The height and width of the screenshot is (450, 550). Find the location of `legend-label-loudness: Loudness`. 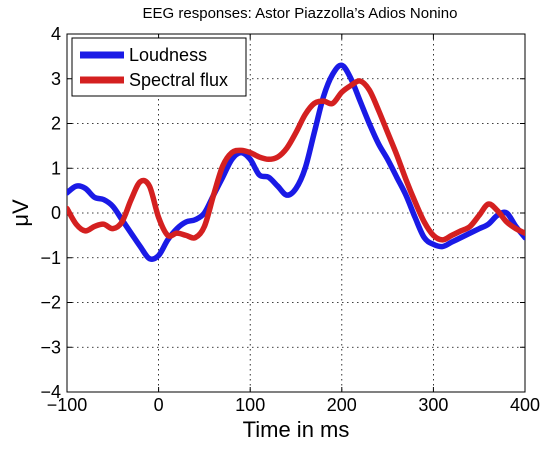

legend-label-loudness: Loudness is located at coordinates (168, 55).